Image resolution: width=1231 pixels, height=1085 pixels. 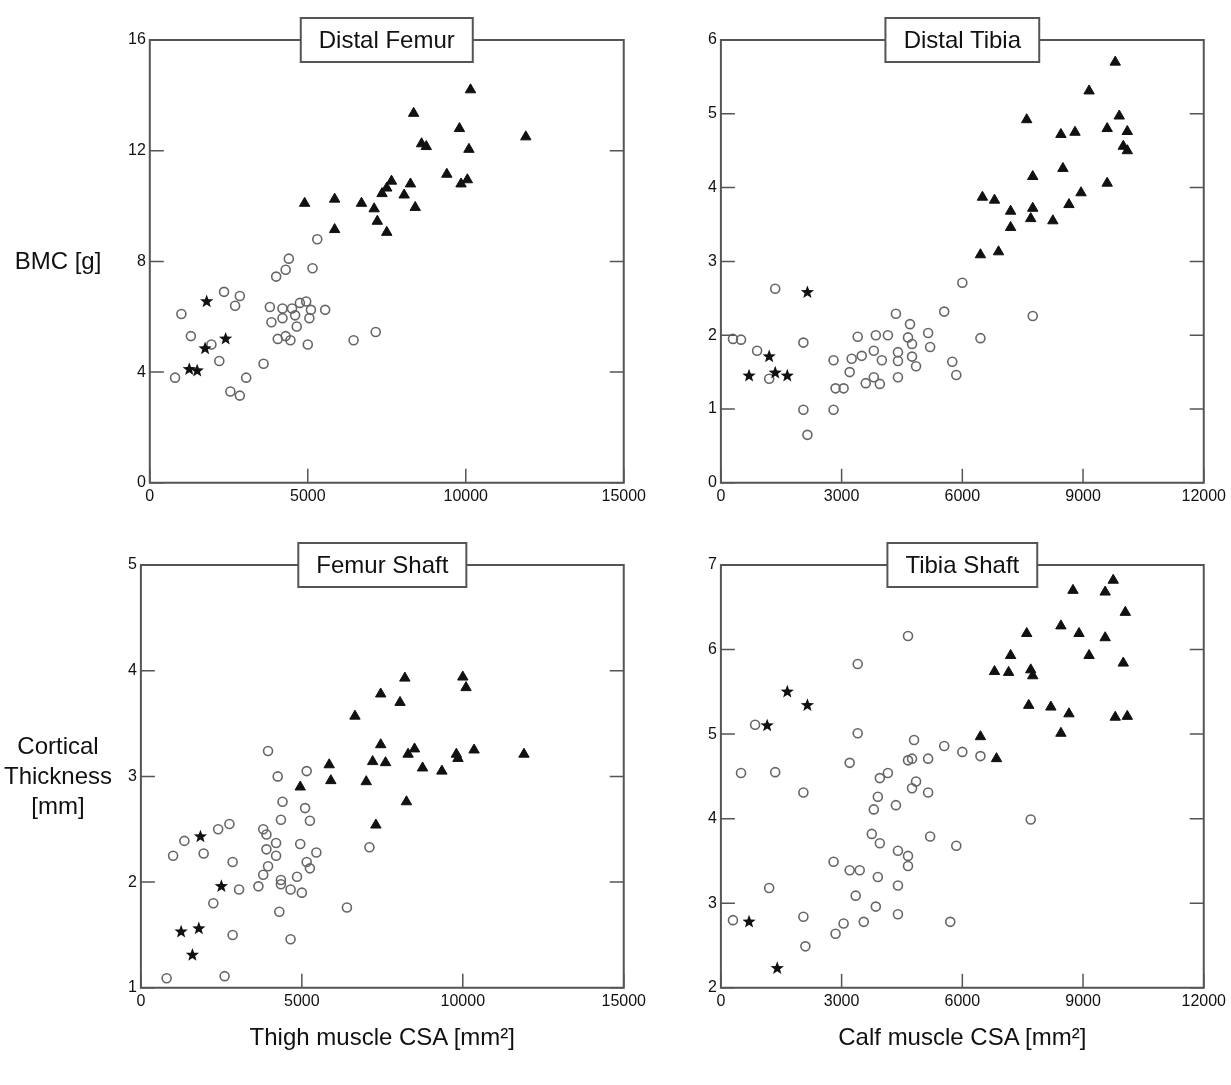 What do you see at coordinates (57, 776) in the screenshot?
I see `y-axis-title: Cortical Thickness [mm]` at bounding box center [57, 776].